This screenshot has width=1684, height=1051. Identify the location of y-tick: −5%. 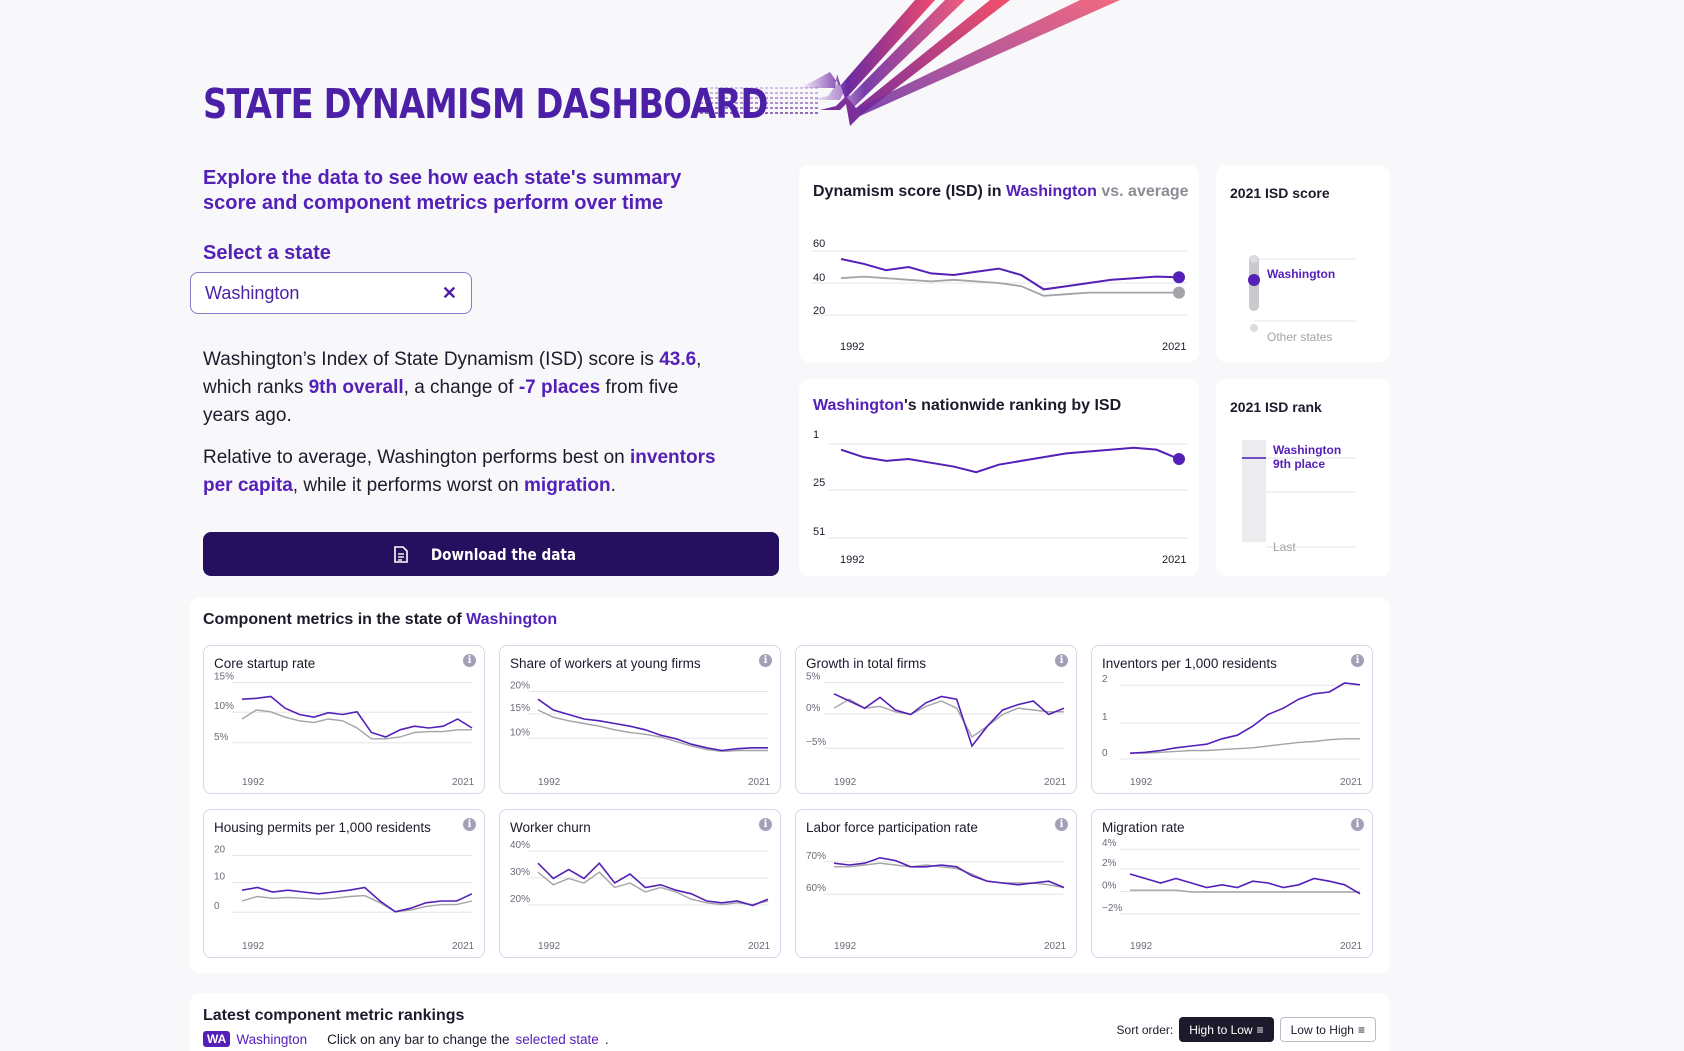
(816, 742).